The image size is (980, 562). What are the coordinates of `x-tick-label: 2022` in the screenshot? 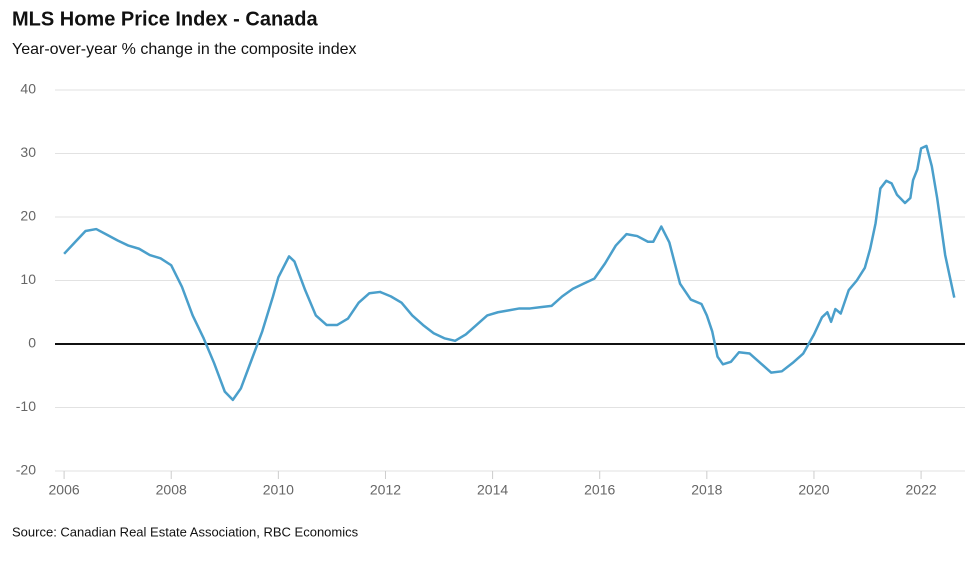 It's located at (921, 490).